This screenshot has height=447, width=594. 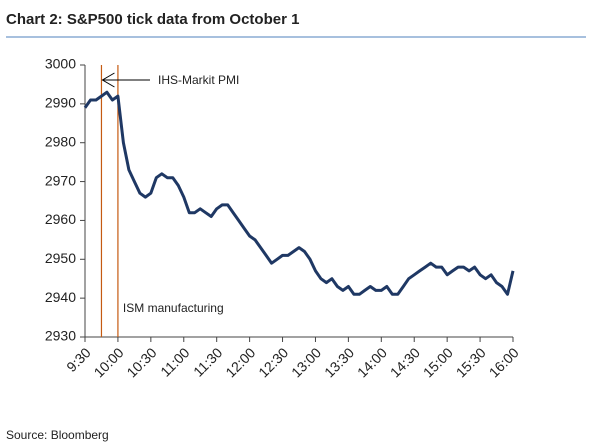 I want to click on y-tick-label: 2940, so click(x=60, y=297).